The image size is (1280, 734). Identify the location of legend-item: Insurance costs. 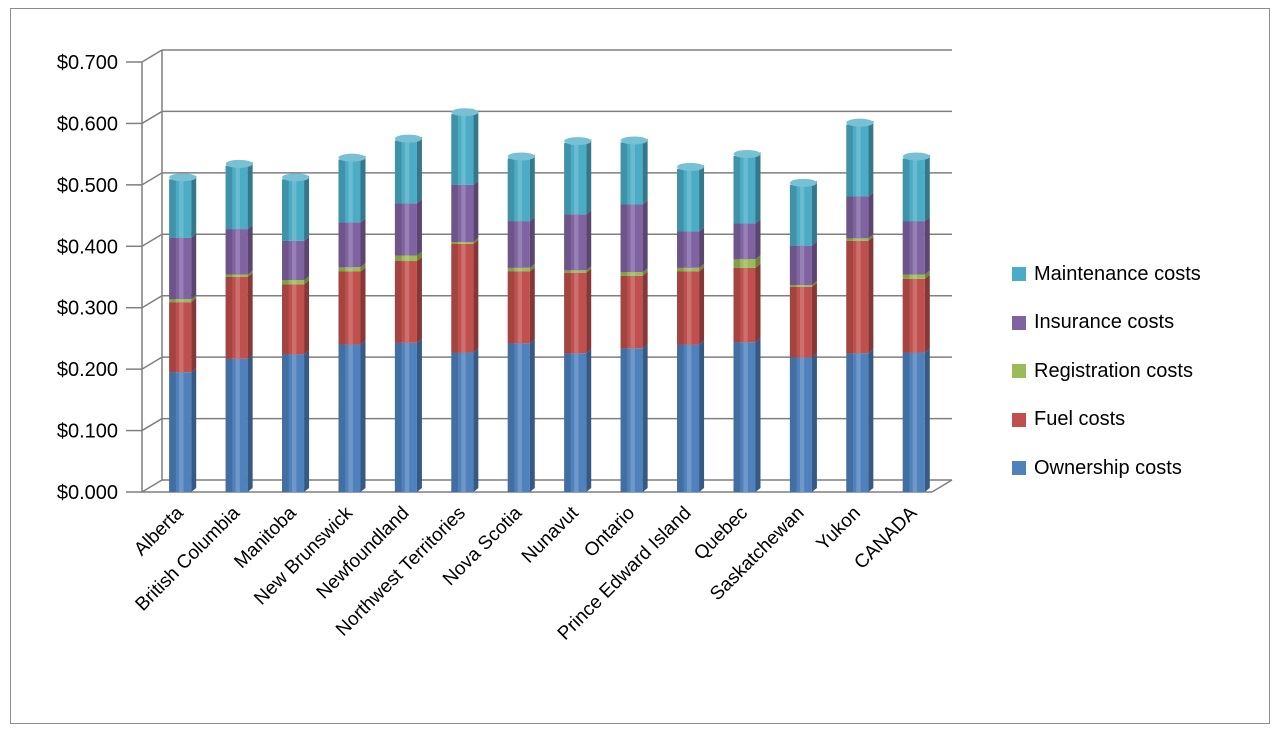
(1106, 323).